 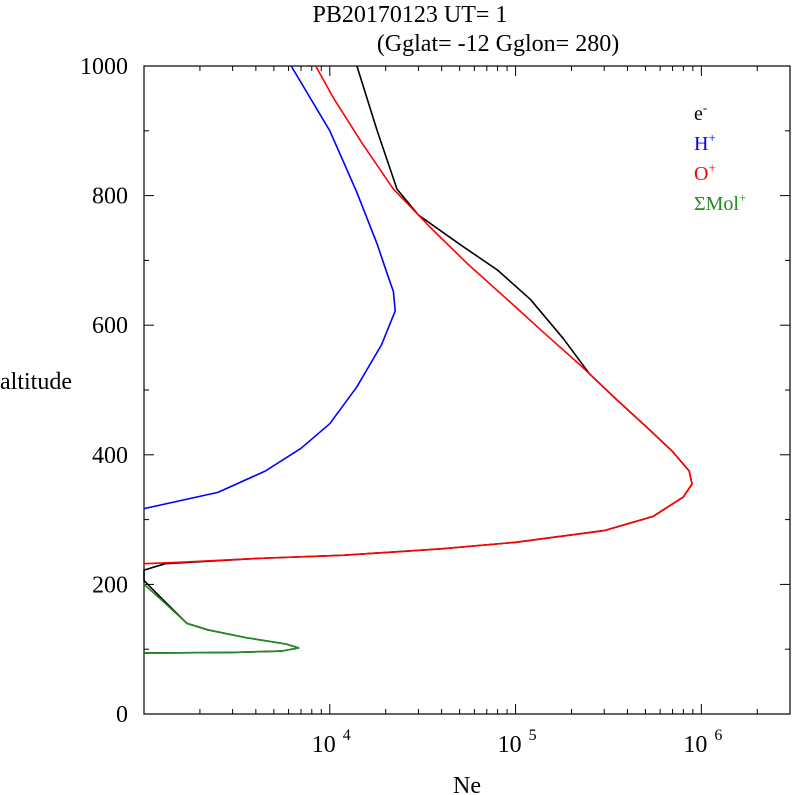 What do you see at coordinates (467, 784) in the screenshot?
I see `x-axis-label: Ne` at bounding box center [467, 784].